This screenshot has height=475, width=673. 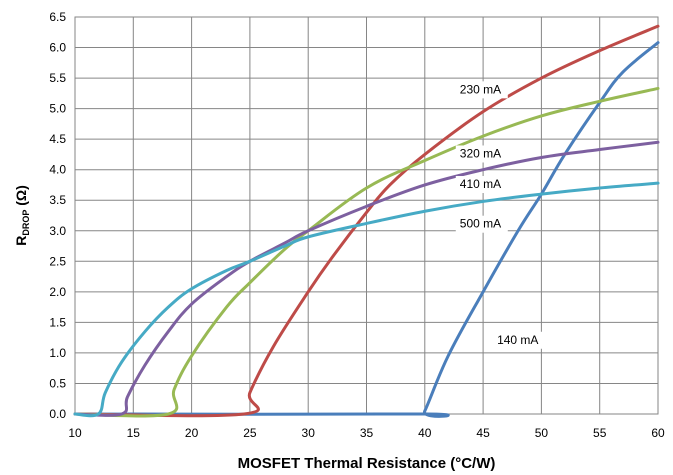 What do you see at coordinates (483, 433) in the screenshot?
I see `x-tick-label: 45` at bounding box center [483, 433].